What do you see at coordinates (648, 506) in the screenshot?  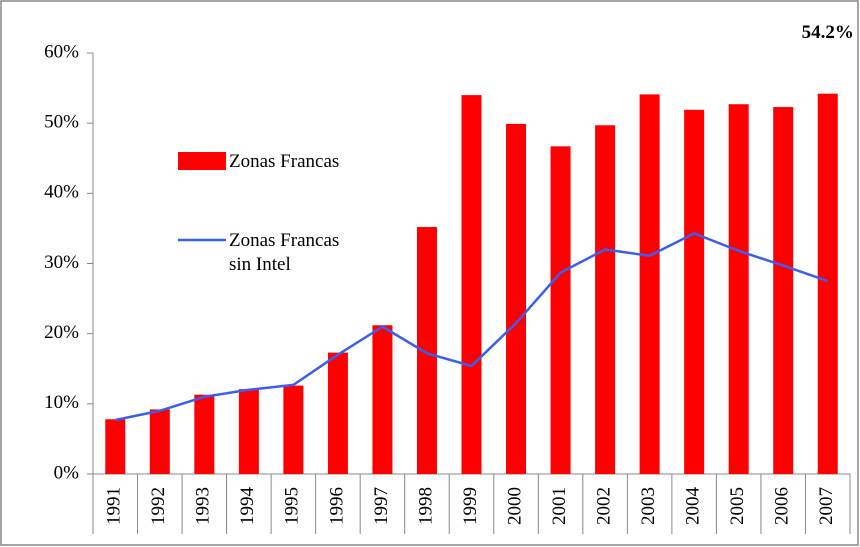 I see `x-tick-label: 2003` at bounding box center [648, 506].